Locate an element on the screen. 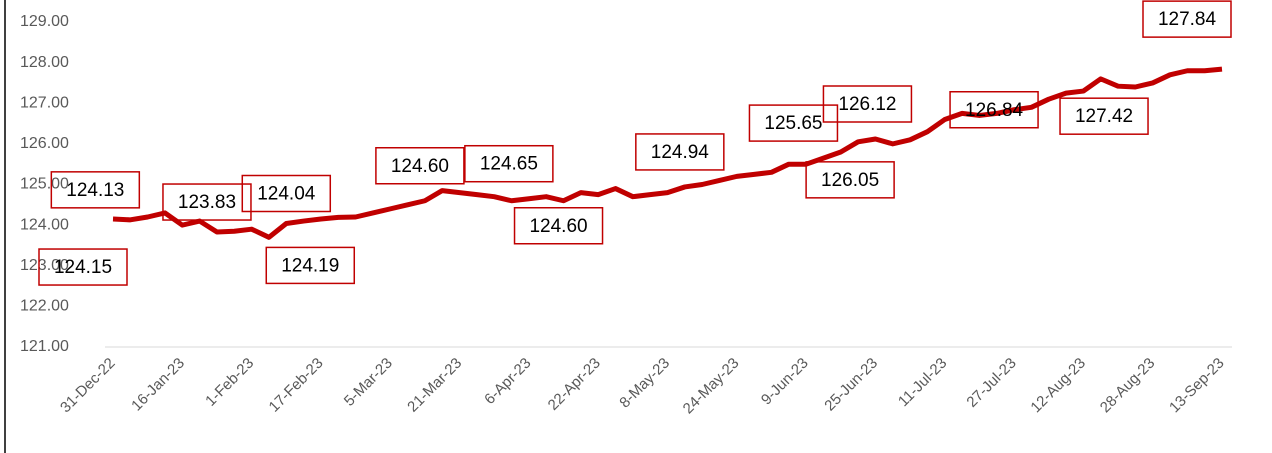 The height and width of the screenshot is (453, 1272). x-tick-label: 24-May-23 is located at coordinates (711, 386).